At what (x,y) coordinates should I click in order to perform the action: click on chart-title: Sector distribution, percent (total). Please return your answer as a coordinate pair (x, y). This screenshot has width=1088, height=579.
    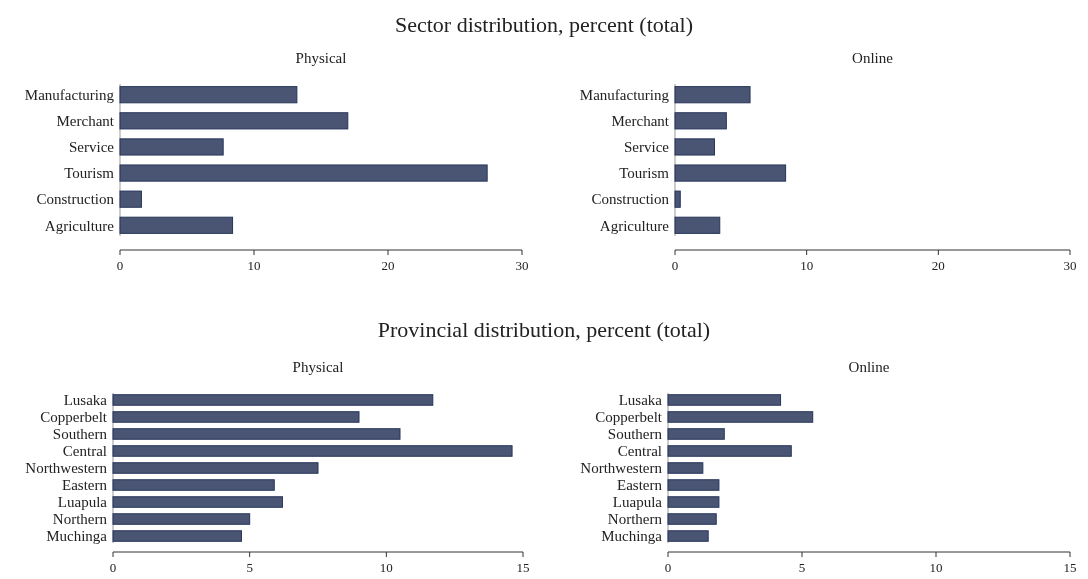
    Looking at the image, I should click on (544, 24).